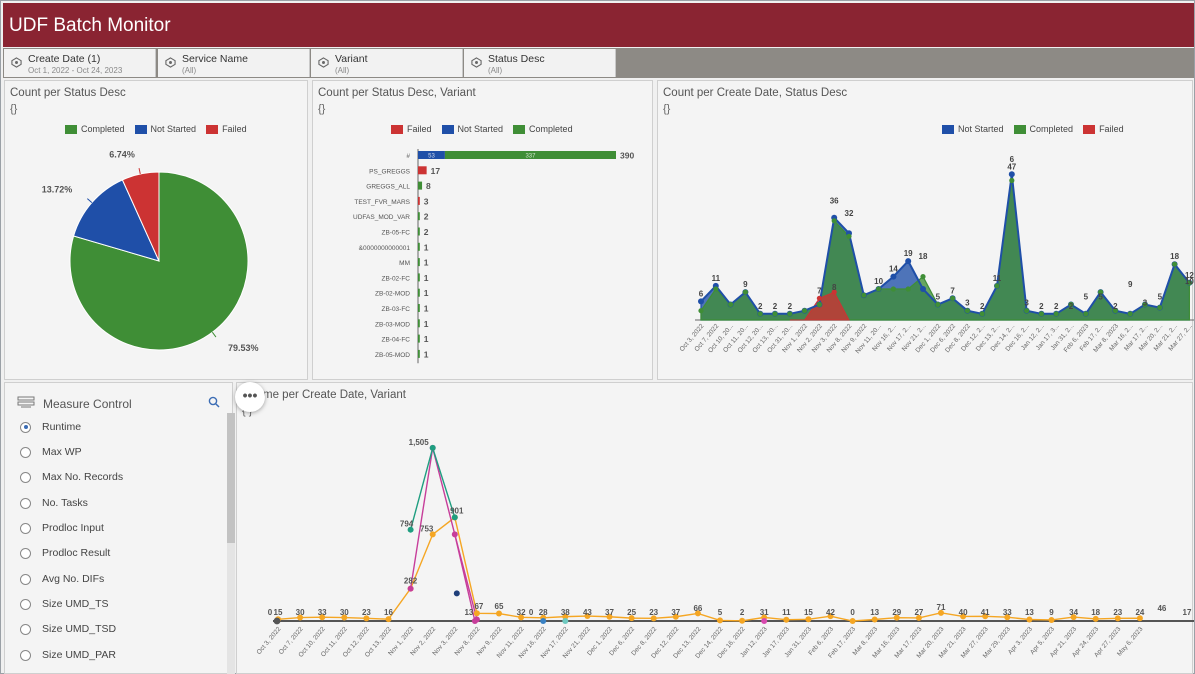 The height and width of the screenshot is (674, 1195). Describe the element at coordinates (231, 543) in the screenshot. I see `scrollbar-track` at that location.